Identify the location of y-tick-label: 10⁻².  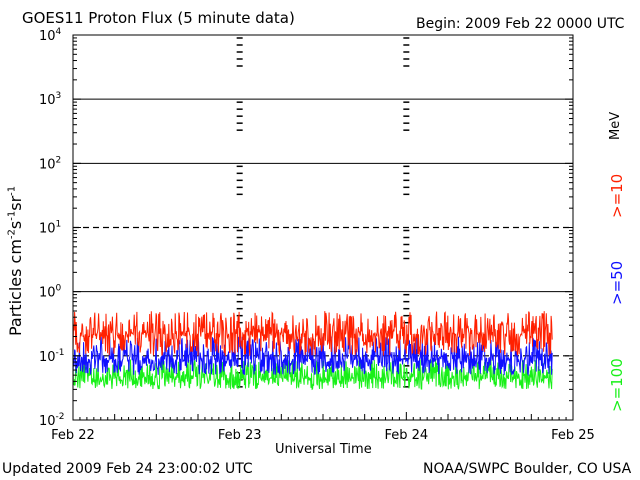
(52, 420).